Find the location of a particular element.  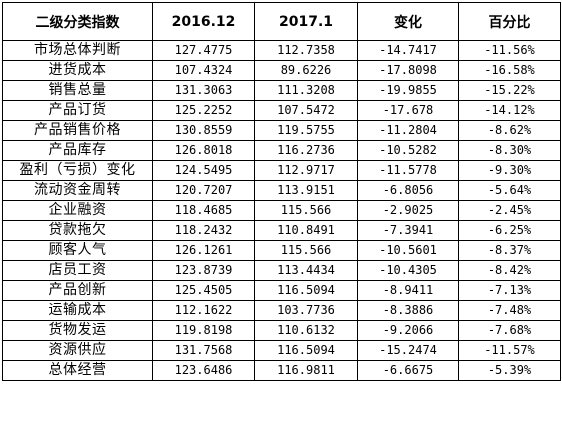

row-category-cell: 企业融资 is located at coordinates (77, 210).